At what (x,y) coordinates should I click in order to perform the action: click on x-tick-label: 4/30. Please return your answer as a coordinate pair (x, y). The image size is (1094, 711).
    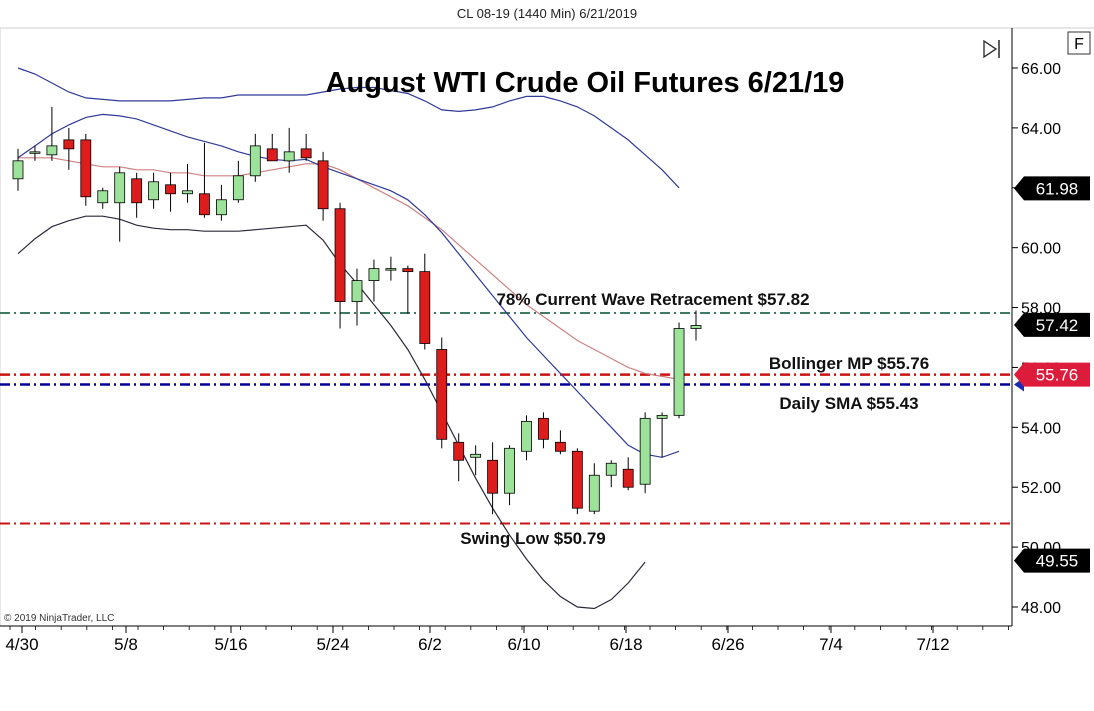
    Looking at the image, I should click on (21, 644).